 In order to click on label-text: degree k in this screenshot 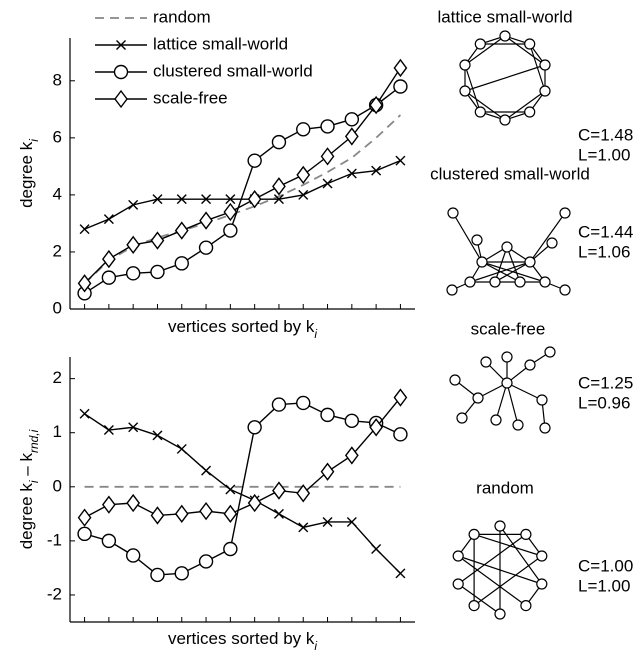, I will do `click(26, 516)`.